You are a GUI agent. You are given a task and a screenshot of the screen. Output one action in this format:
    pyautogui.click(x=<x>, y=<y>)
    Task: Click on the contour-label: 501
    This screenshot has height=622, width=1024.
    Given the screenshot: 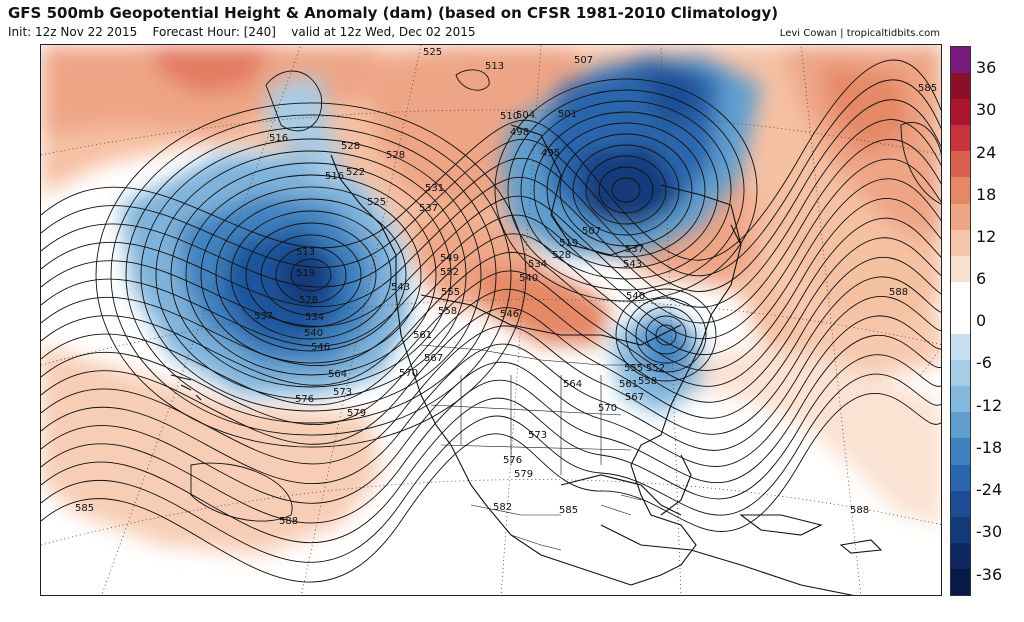 What is the action you would take?
    pyautogui.click(x=567, y=114)
    